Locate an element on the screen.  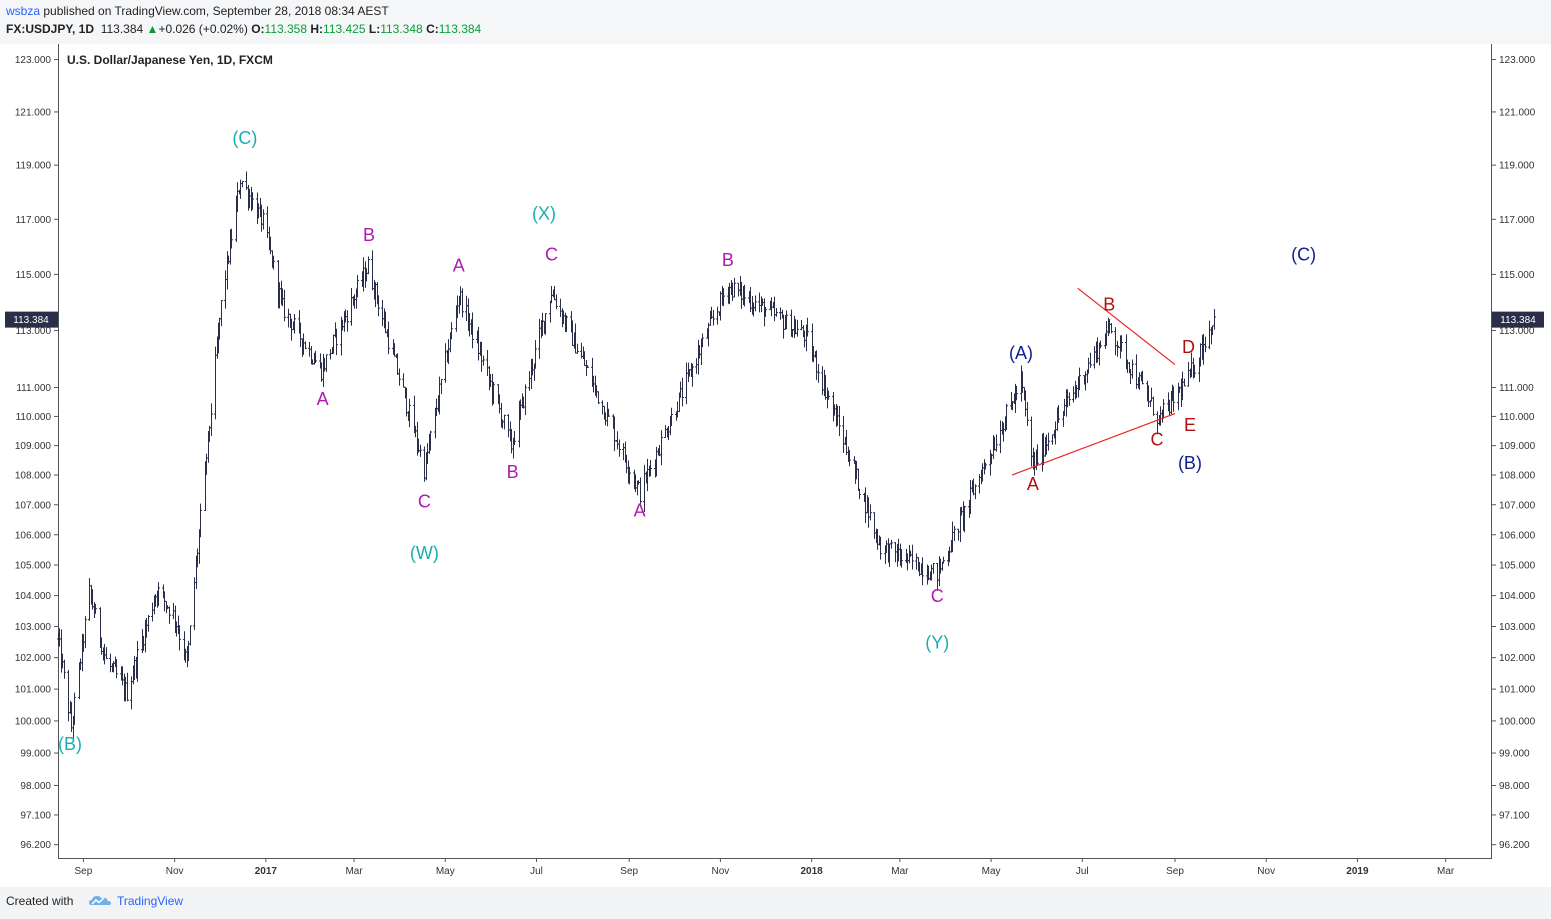
y-tick-label-left: 96.200 is located at coordinates (35, 845).